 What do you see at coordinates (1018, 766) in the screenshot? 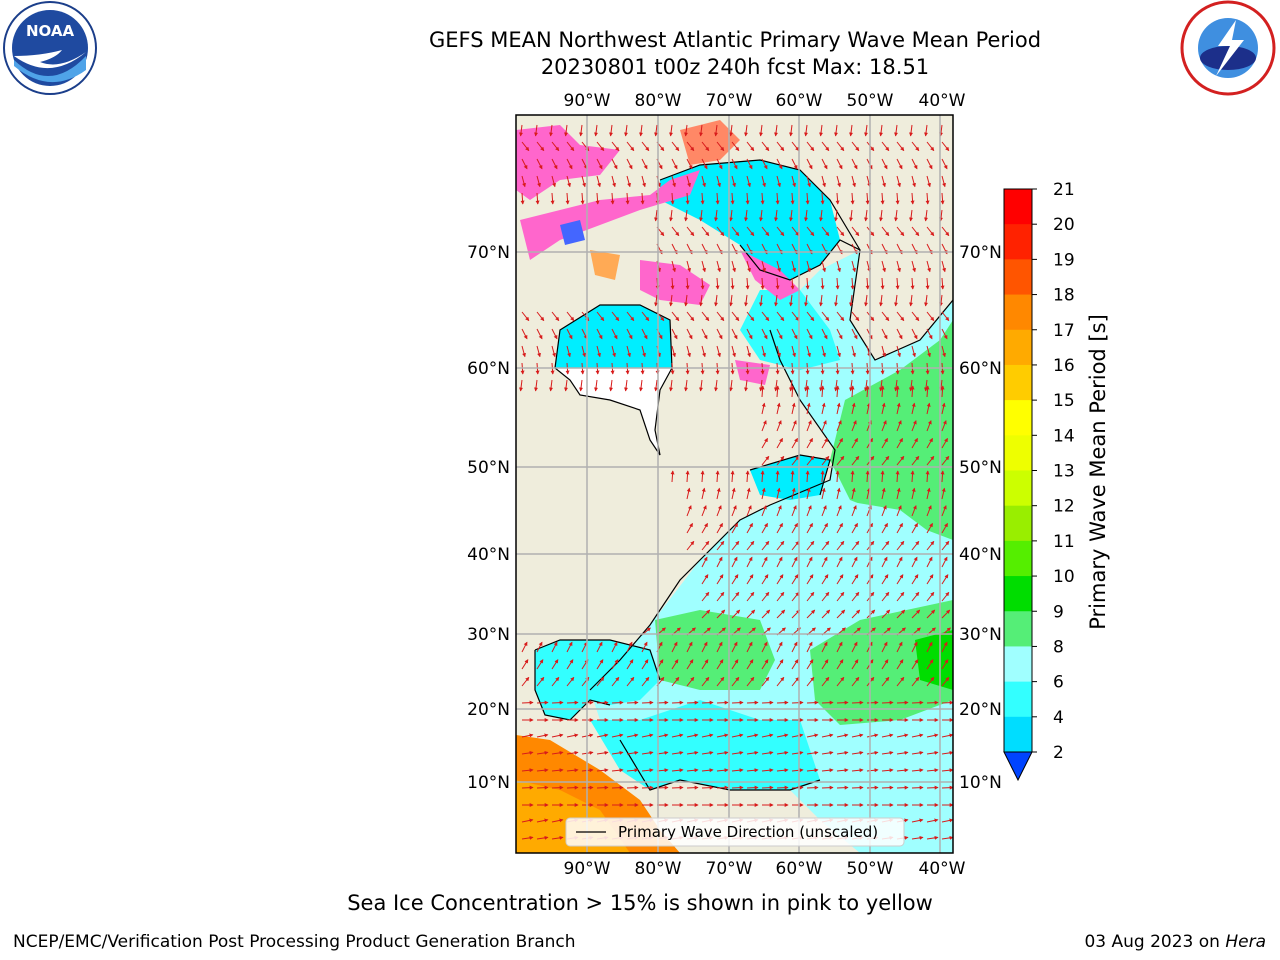
I see `colorbar-extend-triangle` at bounding box center [1018, 766].